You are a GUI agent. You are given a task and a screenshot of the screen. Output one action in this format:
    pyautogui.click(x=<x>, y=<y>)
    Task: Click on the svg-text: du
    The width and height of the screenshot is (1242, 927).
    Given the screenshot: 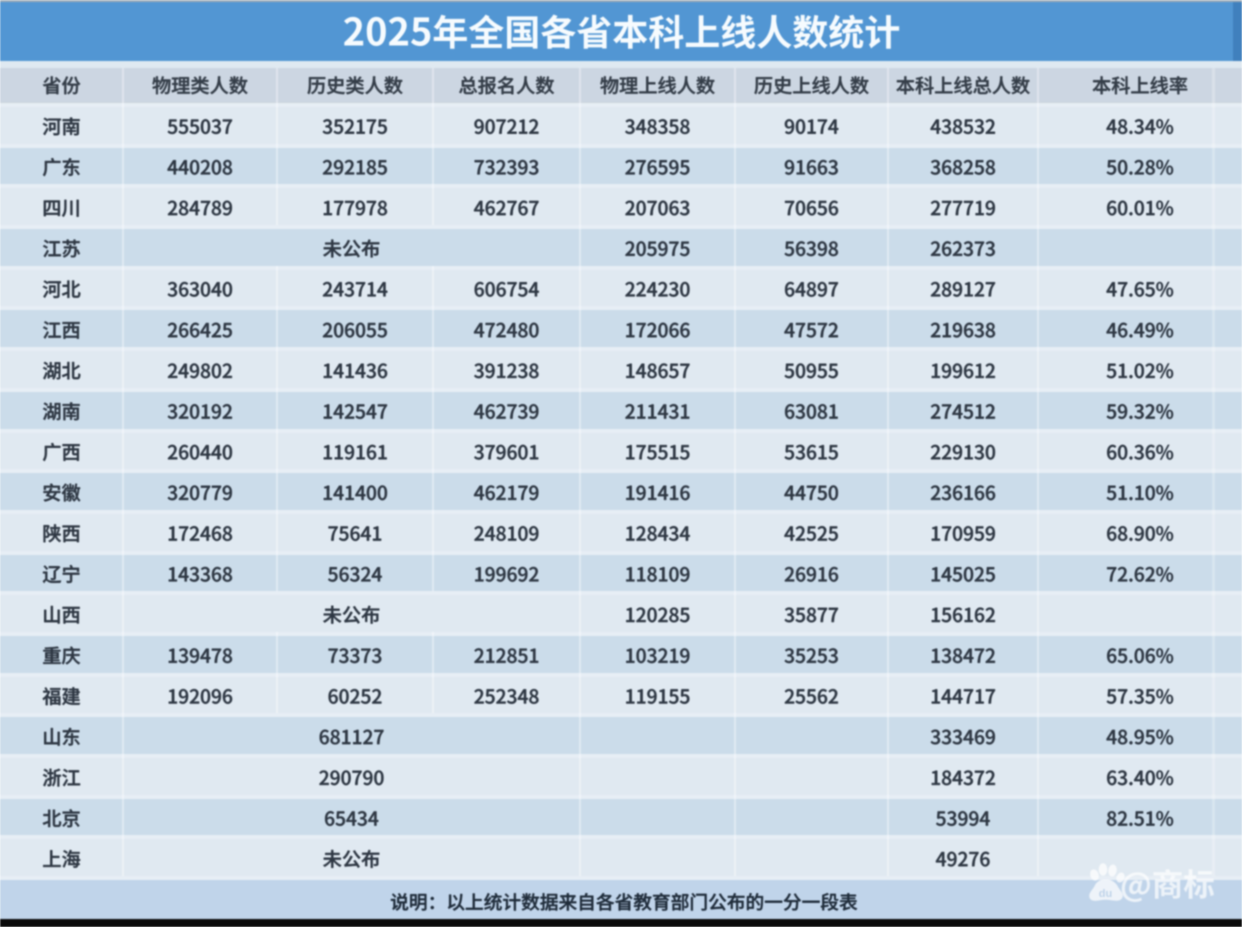 What is the action you would take?
    pyautogui.click(x=1105, y=894)
    